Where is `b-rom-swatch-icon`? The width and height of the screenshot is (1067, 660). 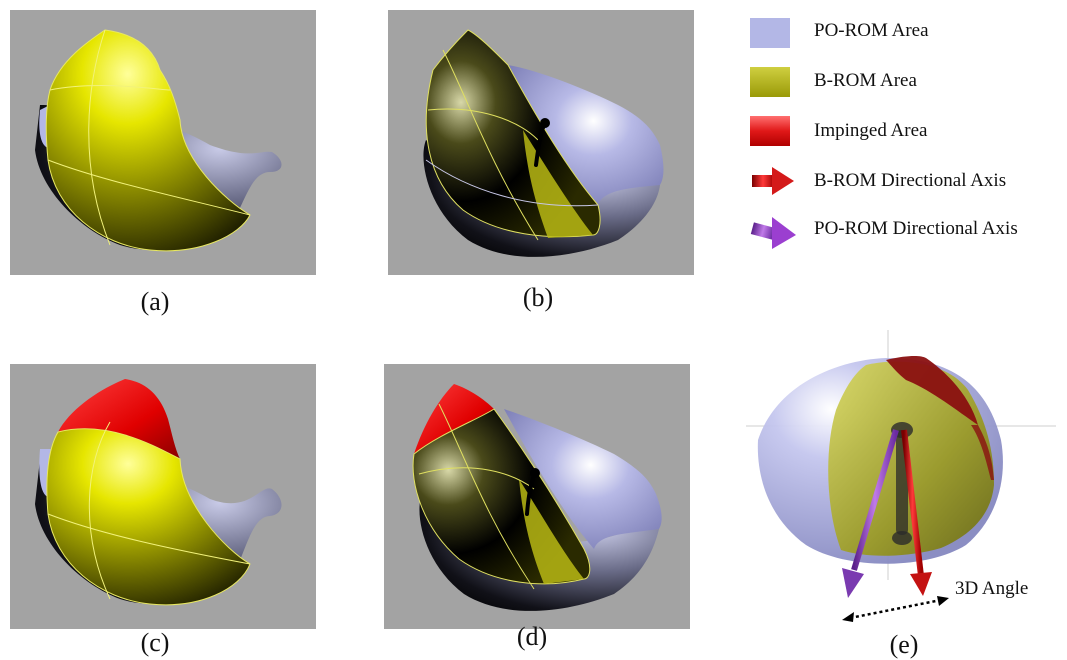
b-rom-swatch-icon is located at coordinates (770, 82).